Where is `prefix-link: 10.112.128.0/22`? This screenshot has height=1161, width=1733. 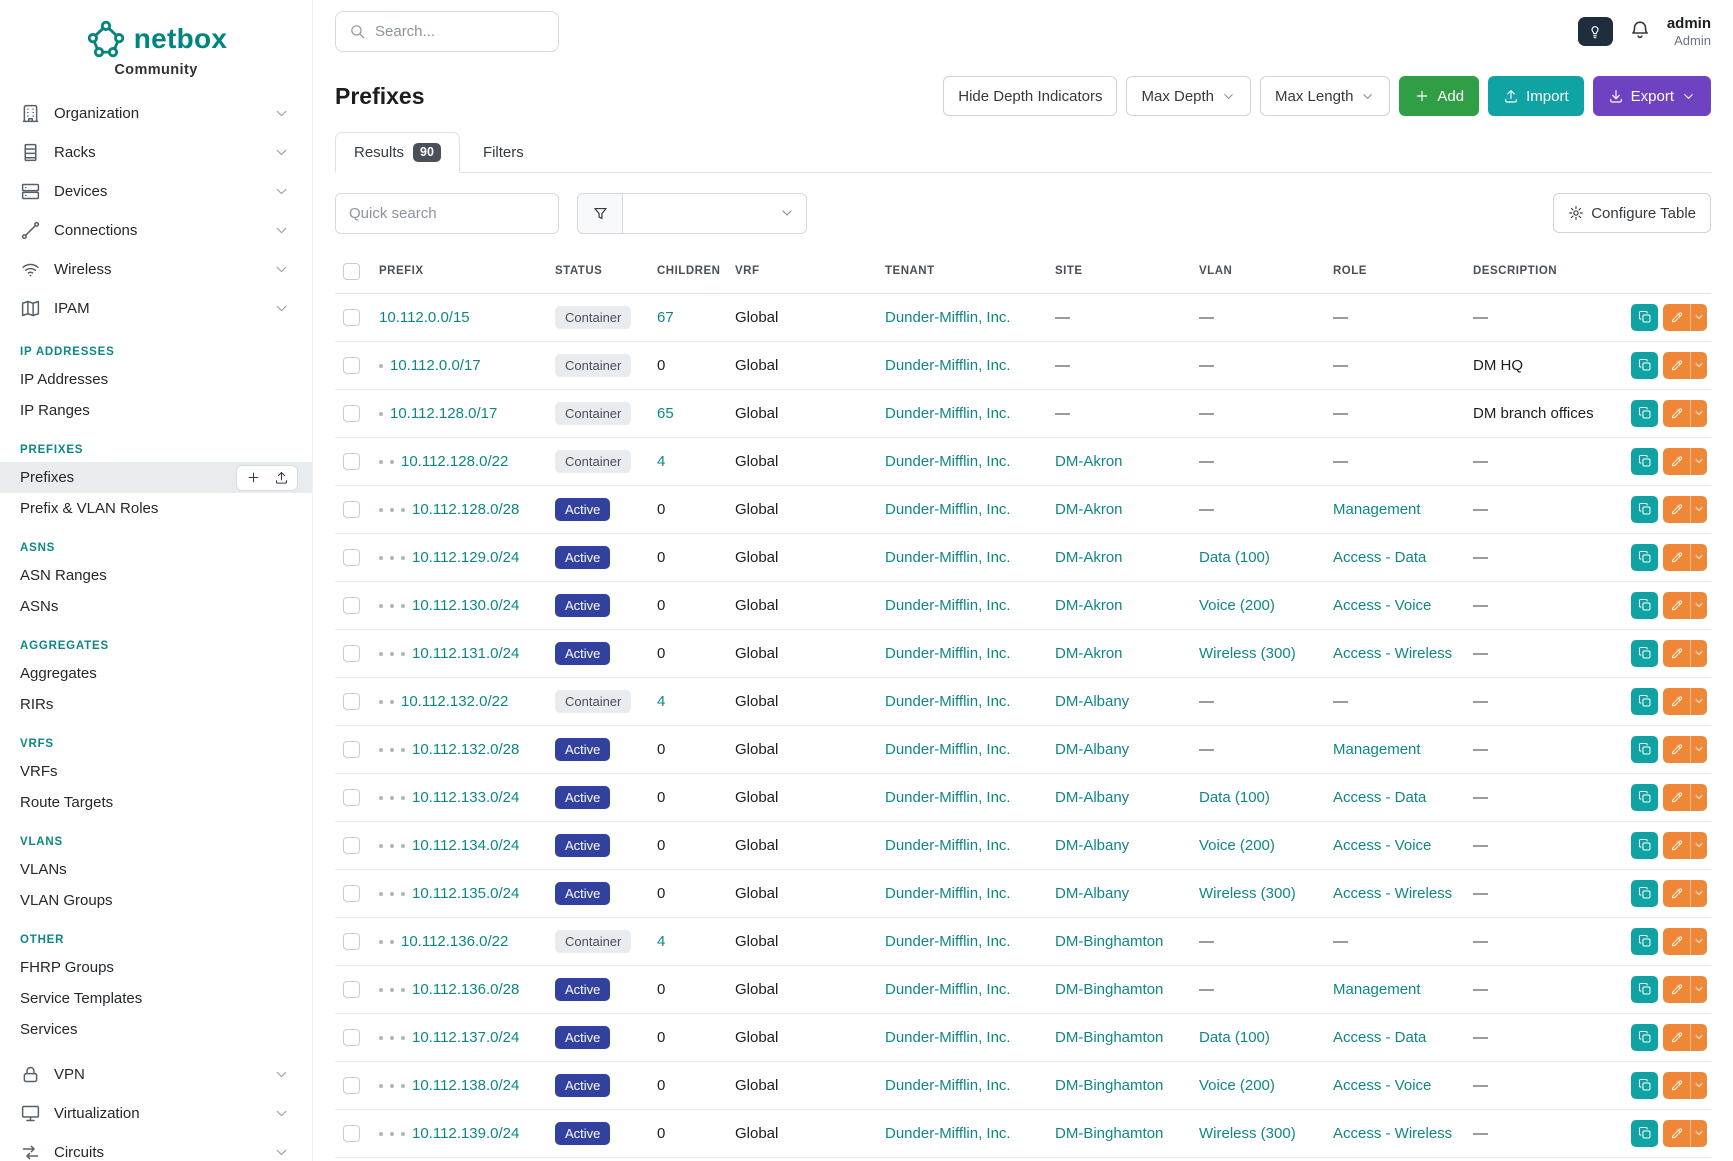 prefix-link: 10.112.128.0/22 is located at coordinates (455, 461).